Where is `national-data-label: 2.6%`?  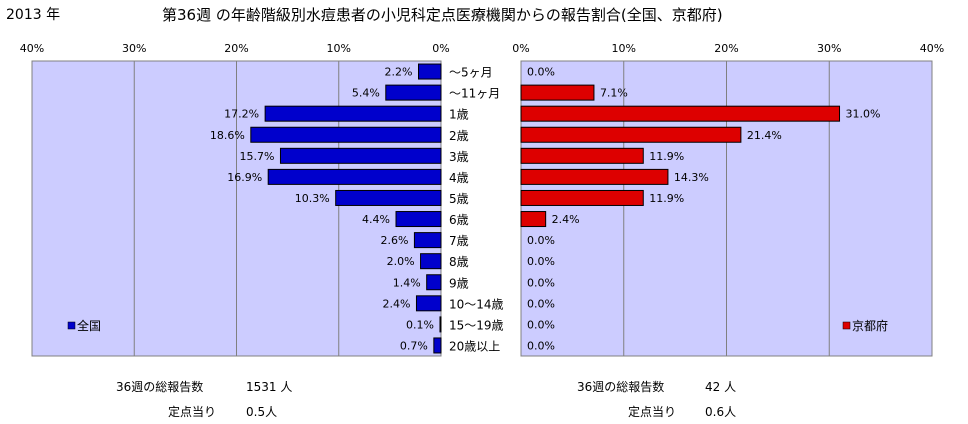 national-data-label: 2.6% is located at coordinates (394, 240).